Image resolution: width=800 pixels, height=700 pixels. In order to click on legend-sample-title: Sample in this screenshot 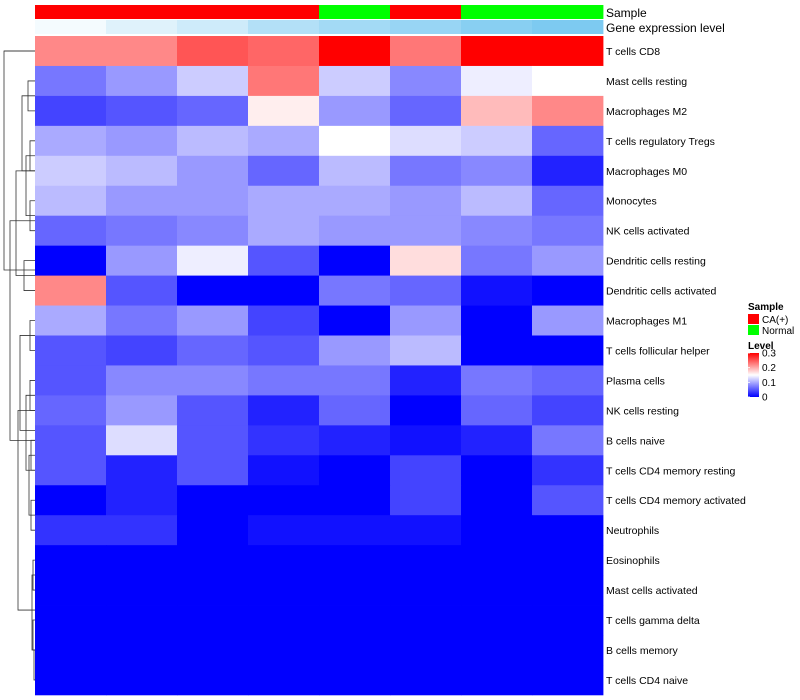, I will do `click(766, 307)`.